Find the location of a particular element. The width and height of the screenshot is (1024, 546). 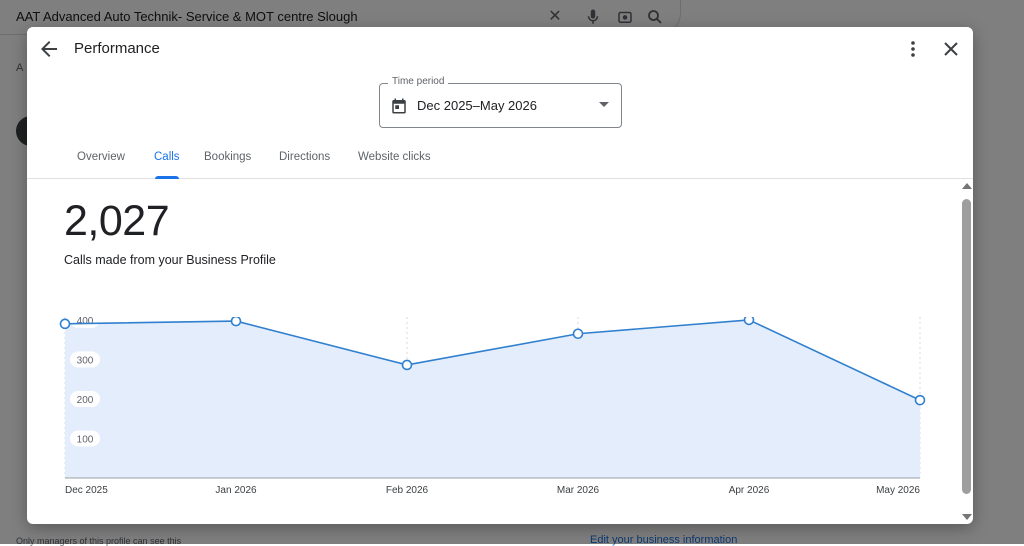

close-button is located at coordinates (951, 49).